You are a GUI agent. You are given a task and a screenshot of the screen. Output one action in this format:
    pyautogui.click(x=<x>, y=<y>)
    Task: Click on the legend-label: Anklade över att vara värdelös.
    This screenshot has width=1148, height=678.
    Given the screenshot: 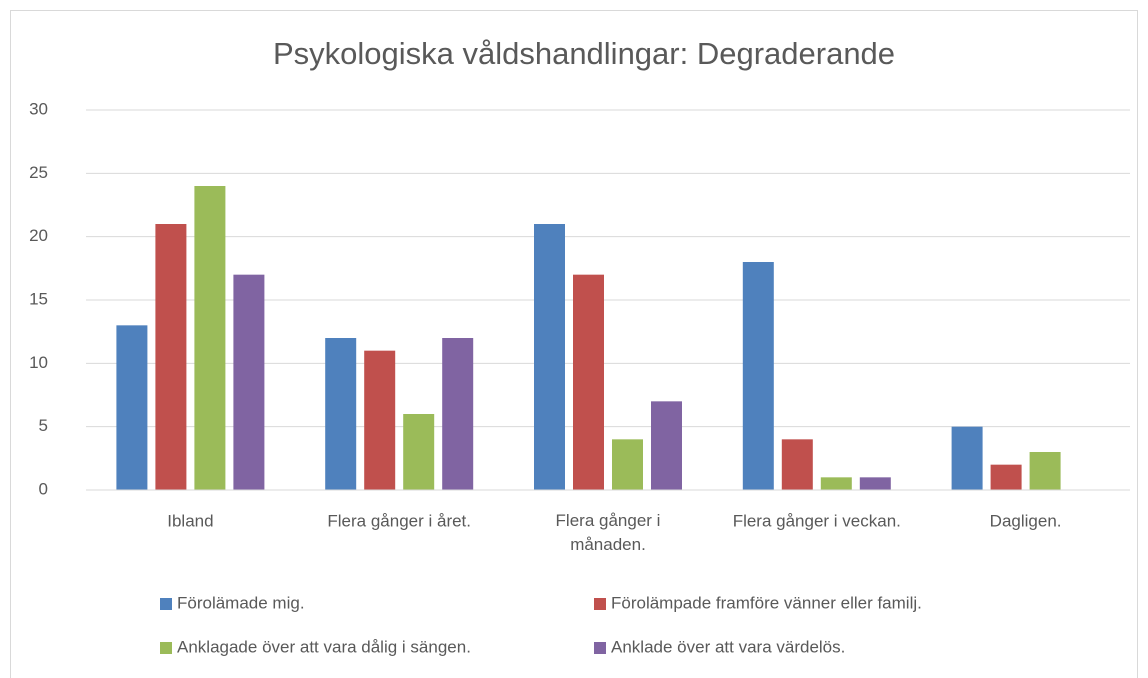 What is the action you would take?
    pyautogui.click(x=728, y=646)
    